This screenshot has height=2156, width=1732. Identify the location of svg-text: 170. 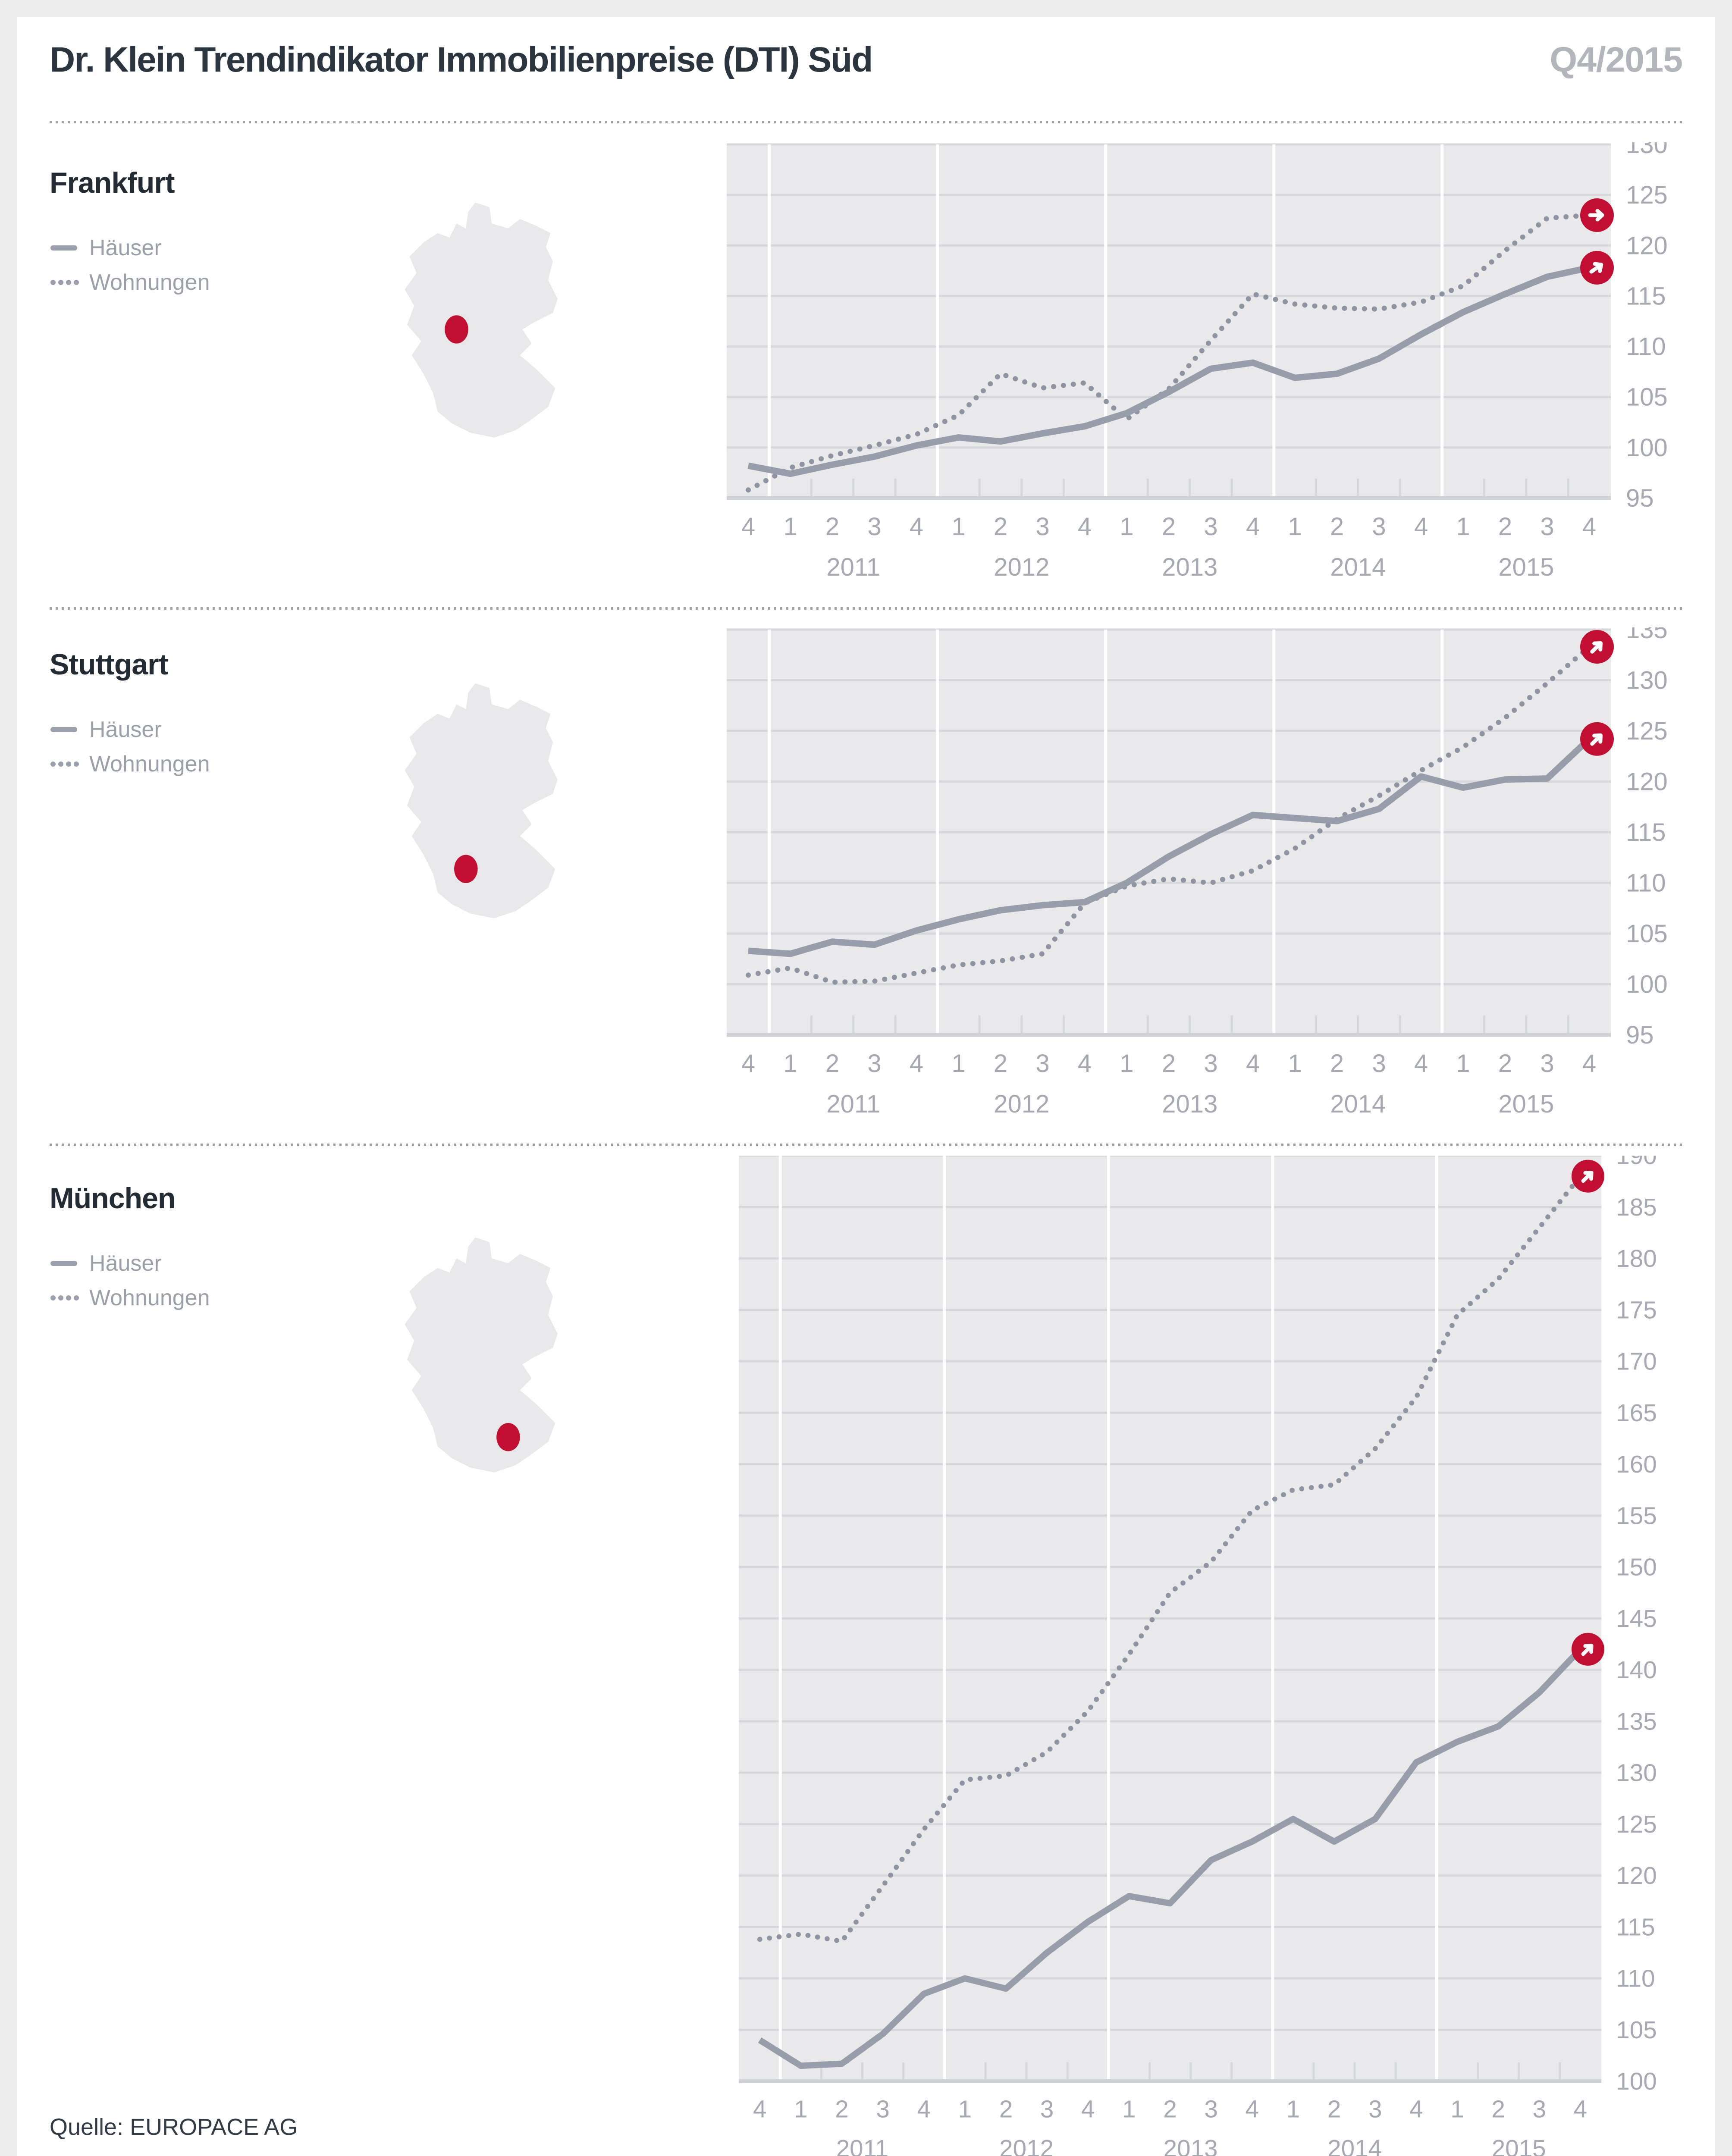
(1637, 1361).